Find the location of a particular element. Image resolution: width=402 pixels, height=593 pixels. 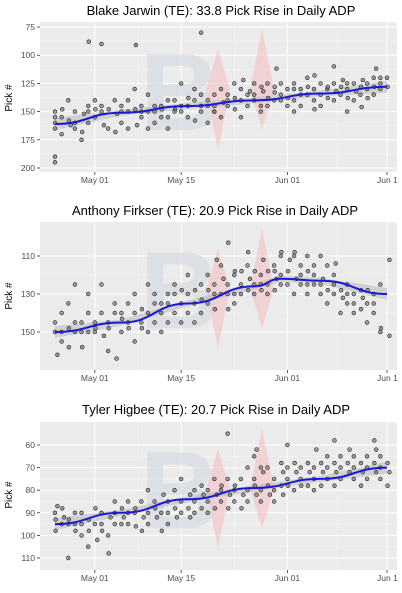

y-tick-label: 100 is located at coordinates (28, 55).